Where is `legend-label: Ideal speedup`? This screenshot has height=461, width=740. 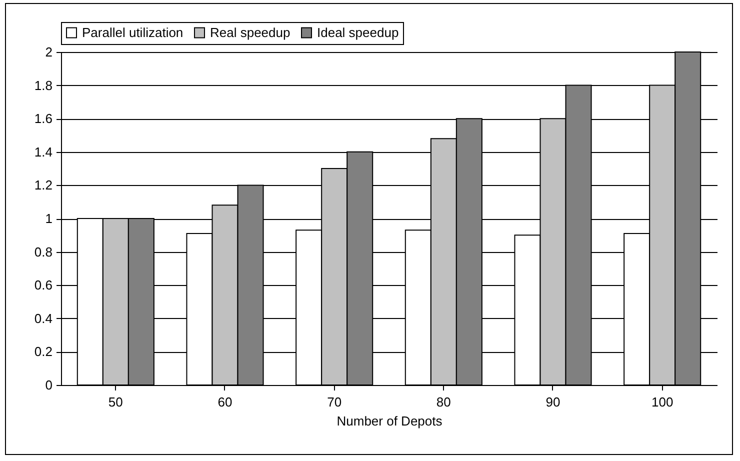 legend-label: Ideal speedup is located at coordinates (358, 32).